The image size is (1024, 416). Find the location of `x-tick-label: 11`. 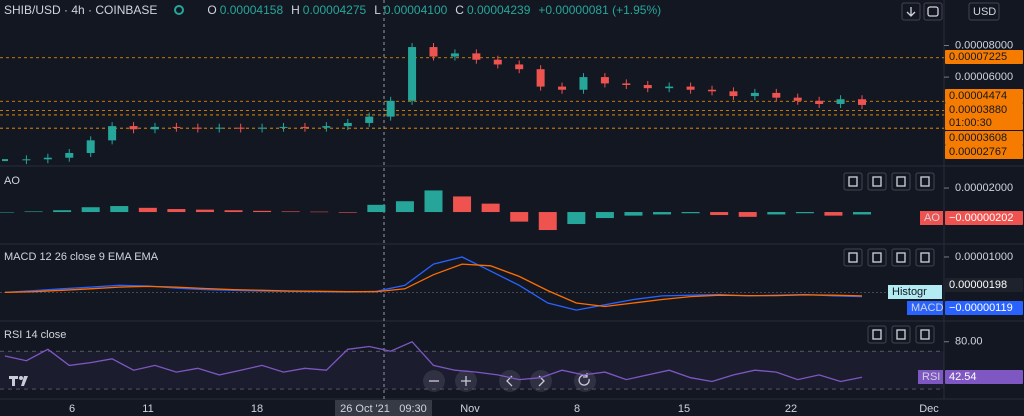

x-tick-label: 11 is located at coordinates (147, 409).